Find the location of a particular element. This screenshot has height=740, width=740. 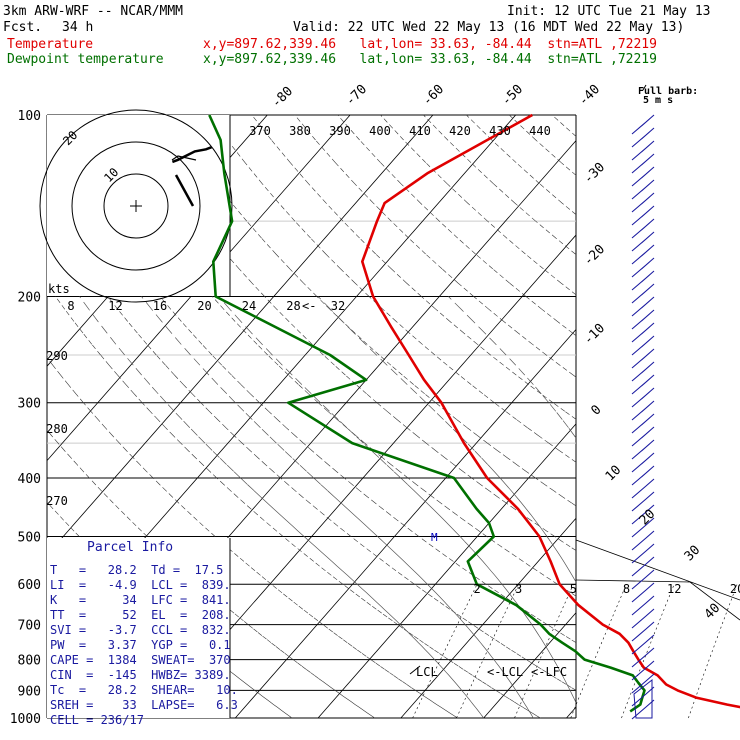

isotherm-extension-line is located at coordinates (657, 580).